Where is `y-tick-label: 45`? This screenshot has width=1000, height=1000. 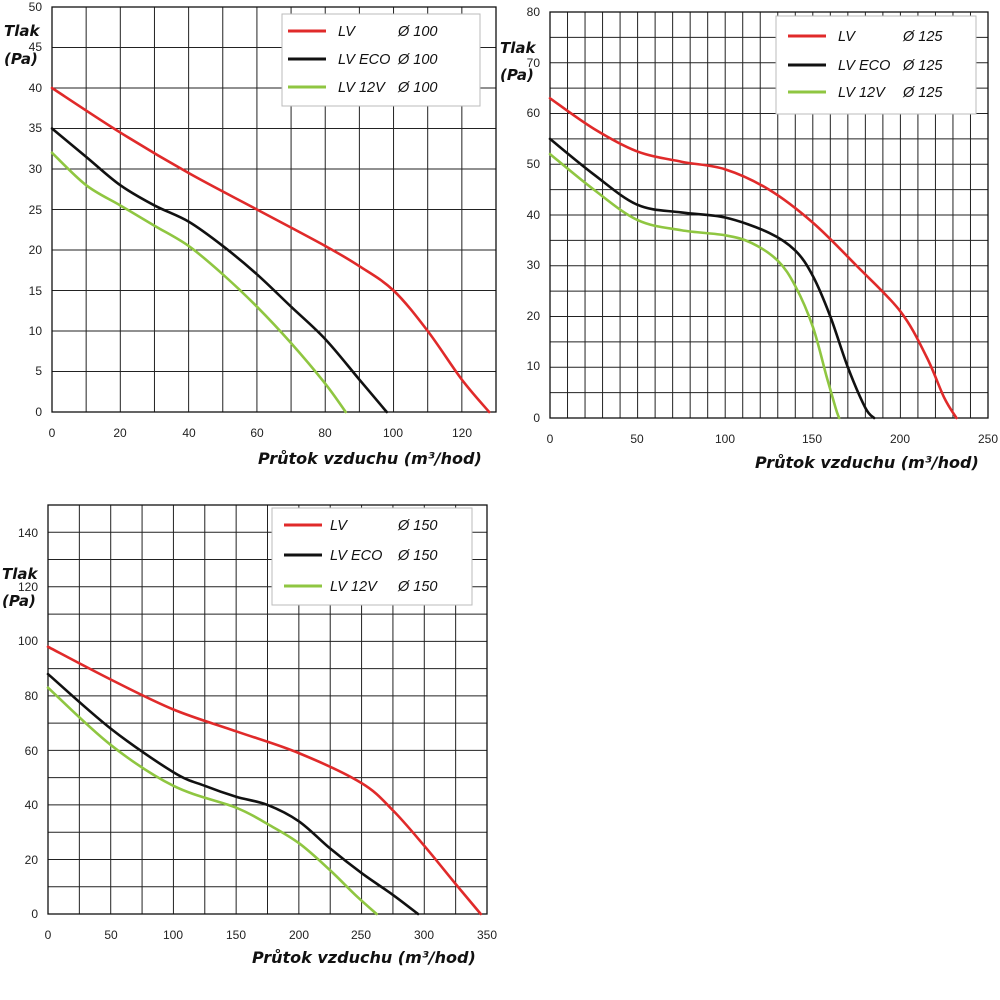
y-tick-label: 45 is located at coordinates (36, 47).